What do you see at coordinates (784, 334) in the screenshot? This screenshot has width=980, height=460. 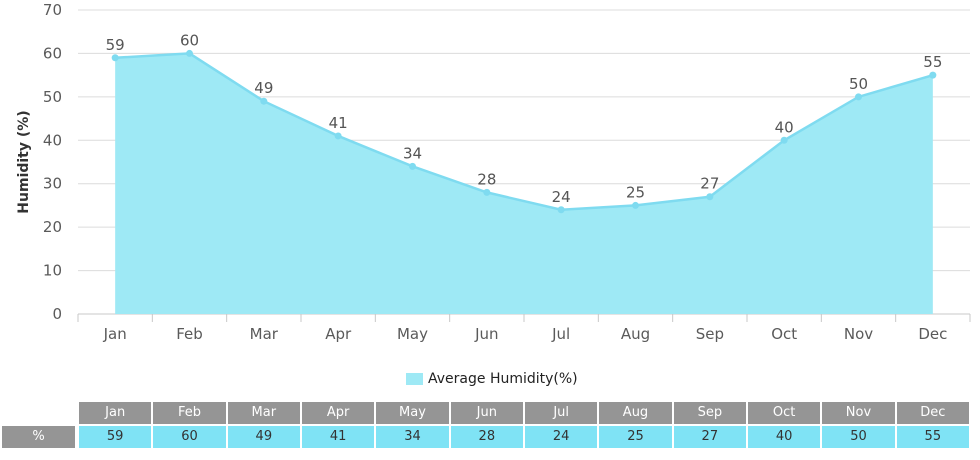 I see `x-tick-label: Oct` at bounding box center [784, 334].